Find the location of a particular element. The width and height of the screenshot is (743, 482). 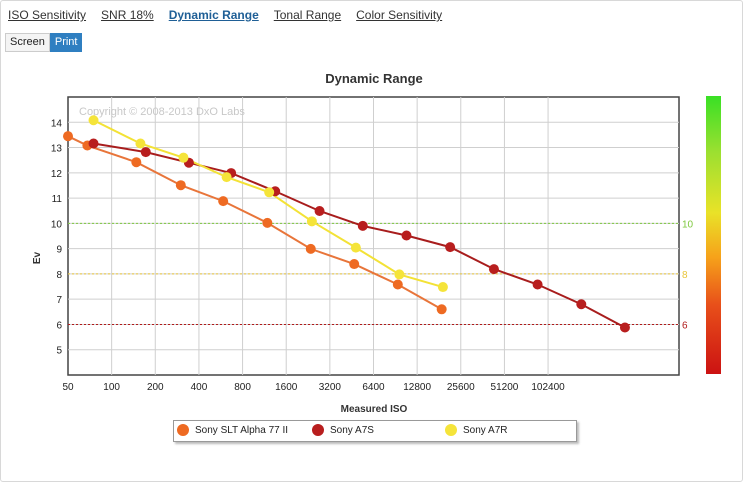

y-tick-label: 11 is located at coordinates (57, 199).